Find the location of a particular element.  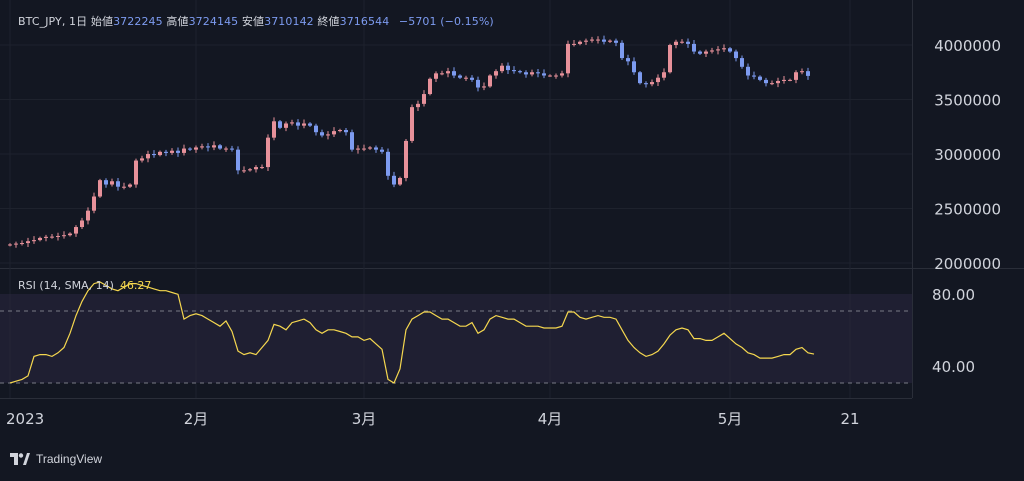

price-tick-label: 4000000 is located at coordinates (967, 46).